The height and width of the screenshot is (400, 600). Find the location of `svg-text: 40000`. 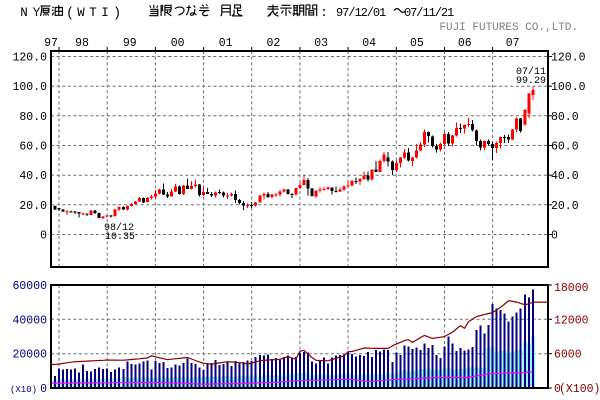

svg-text: 40000 is located at coordinates (29, 320).